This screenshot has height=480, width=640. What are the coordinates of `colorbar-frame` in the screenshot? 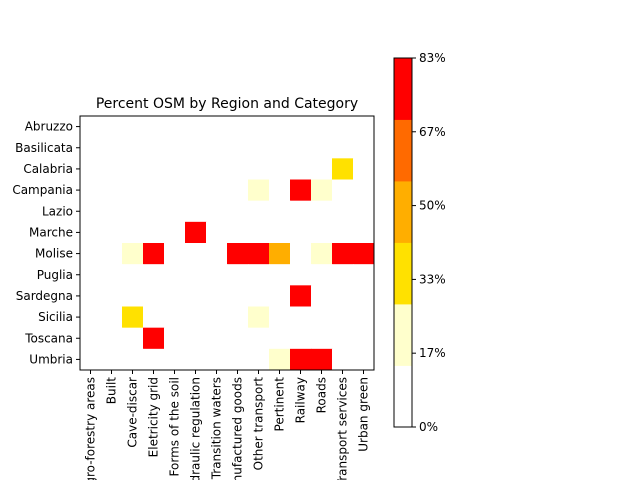 It's located at (403, 242).